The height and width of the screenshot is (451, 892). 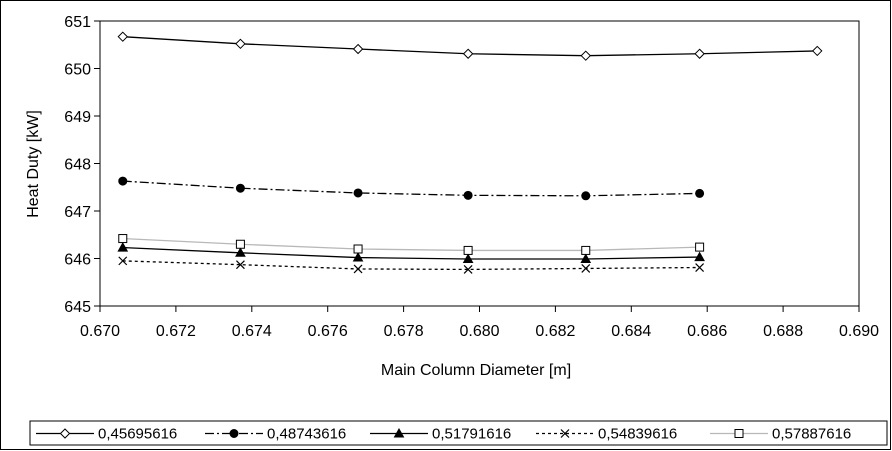 What do you see at coordinates (859, 331) in the screenshot?
I see `x-tick-label: 0.690` at bounding box center [859, 331].